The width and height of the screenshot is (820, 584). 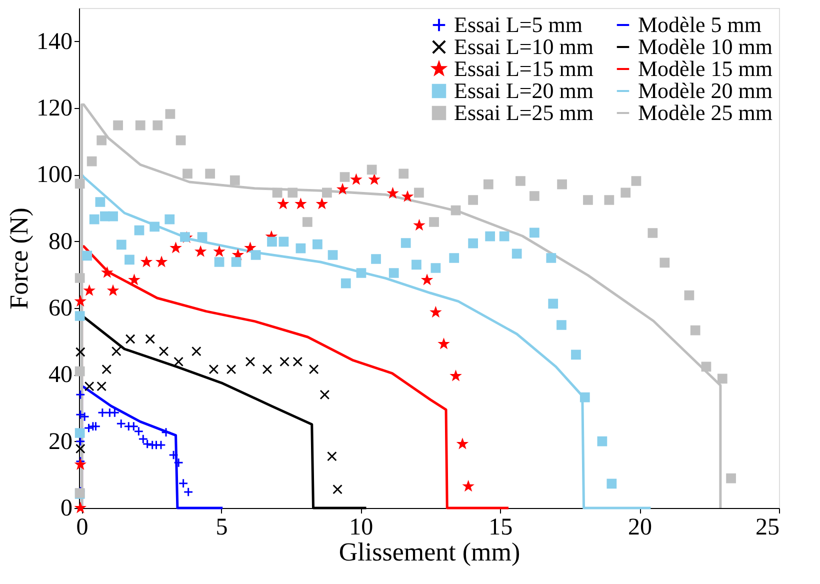 What do you see at coordinates (222, 527) in the screenshot?
I see `x-tick-label: 5` at bounding box center [222, 527].